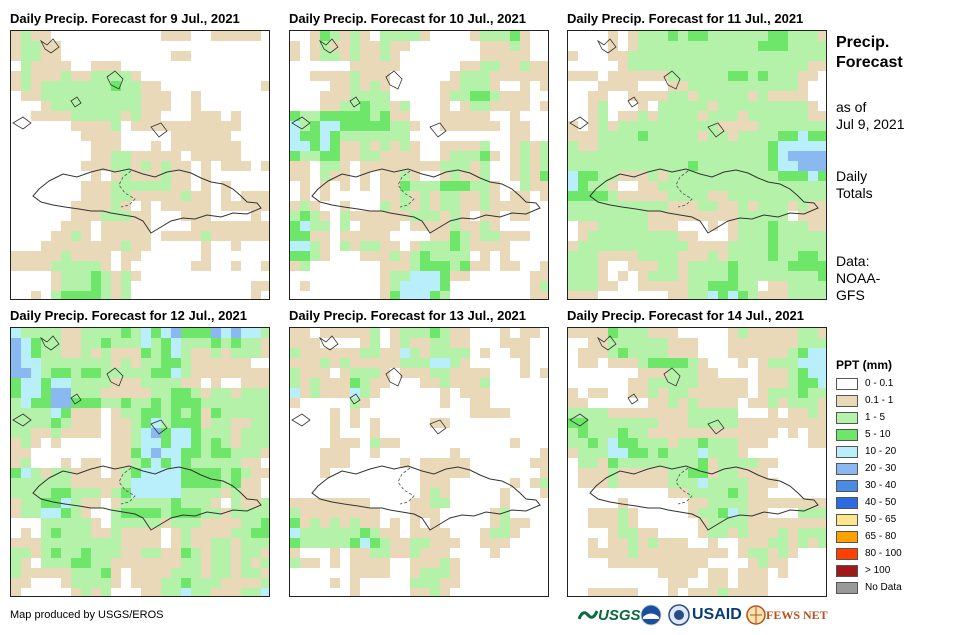 This screenshot has height=635, width=970. What do you see at coordinates (878, 434) in the screenshot?
I see `legend-label: 5 - 10` at bounding box center [878, 434].